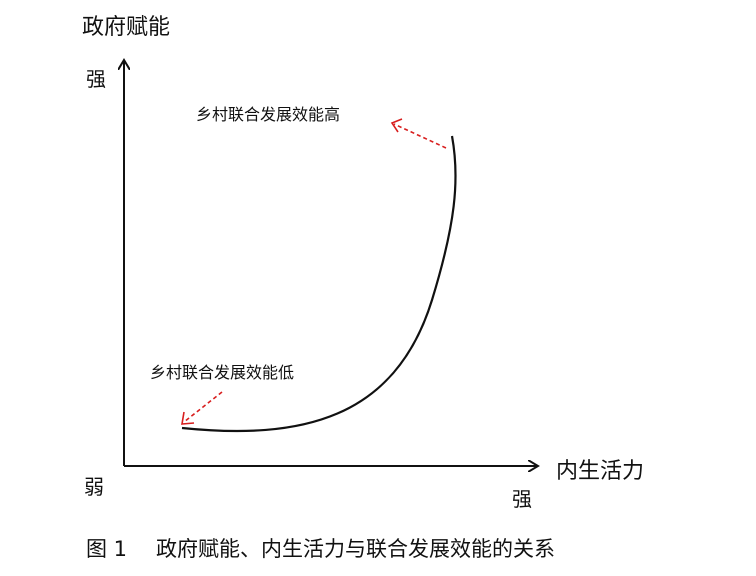  What do you see at coordinates (96, 79) in the screenshot?
I see `y-axis-strong-label: 强` at bounding box center [96, 79].